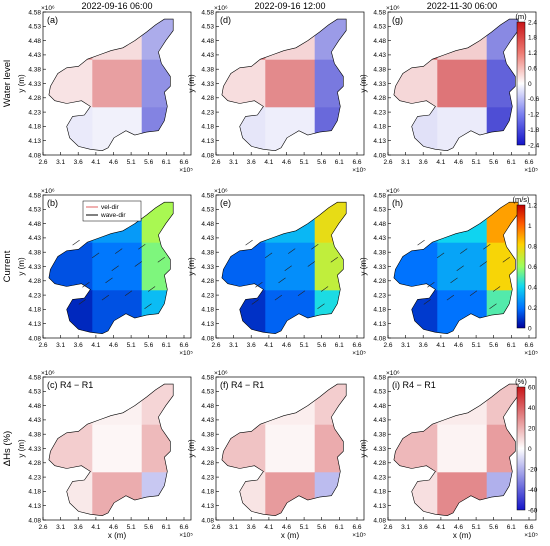 This screenshot has width=550, height=546. Describe the element at coordinates (532, 38) in the screenshot. I see `colorbar-tick: 1.8` at that location.